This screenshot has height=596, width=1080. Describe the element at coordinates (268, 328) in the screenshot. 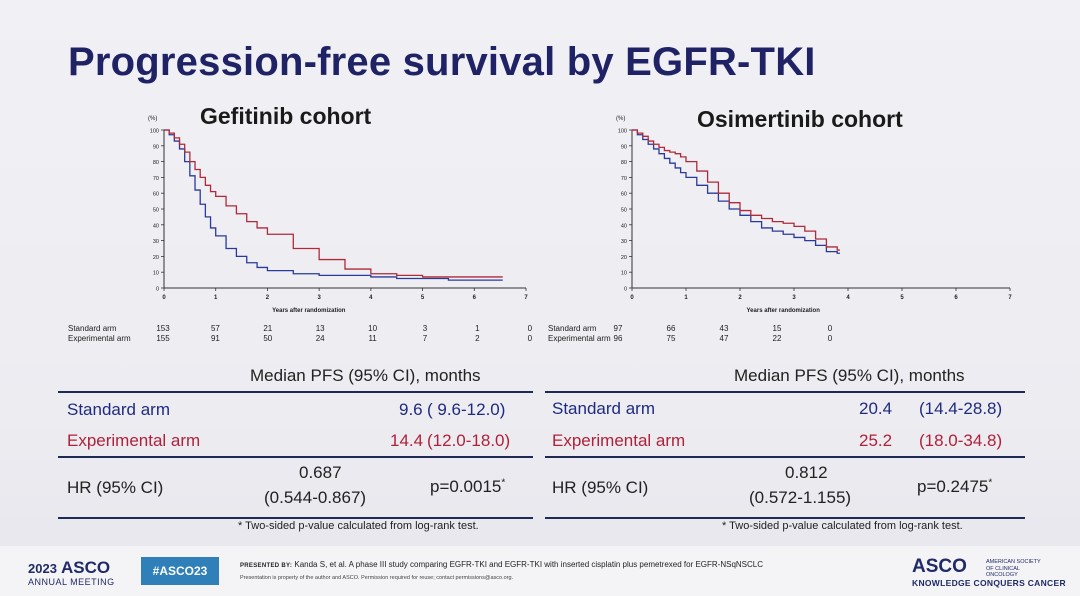

I see `risk-count: 21` at that location.